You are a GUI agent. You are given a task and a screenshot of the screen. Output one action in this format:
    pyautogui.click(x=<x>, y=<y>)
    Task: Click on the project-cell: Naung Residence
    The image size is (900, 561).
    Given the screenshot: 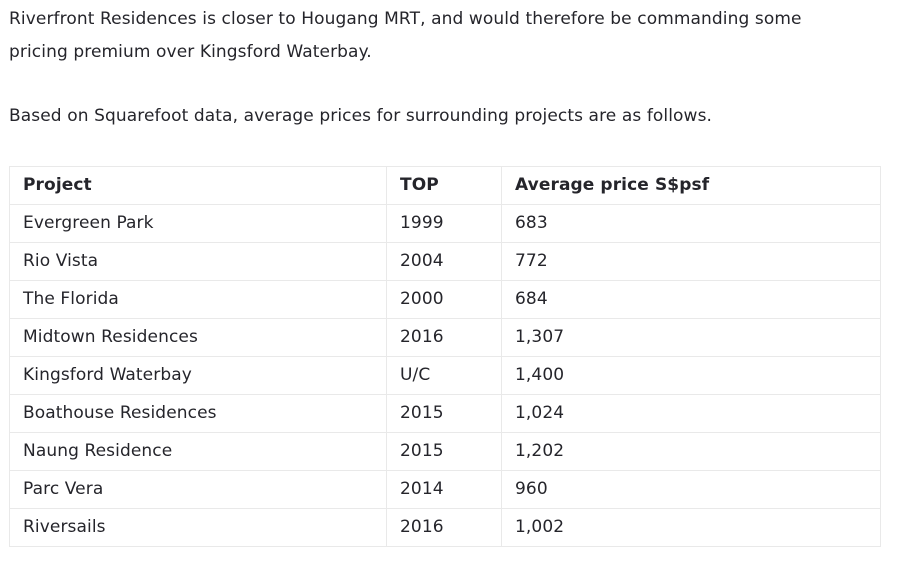 What is the action you would take?
    pyautogui.click(x=198, y=451)
    